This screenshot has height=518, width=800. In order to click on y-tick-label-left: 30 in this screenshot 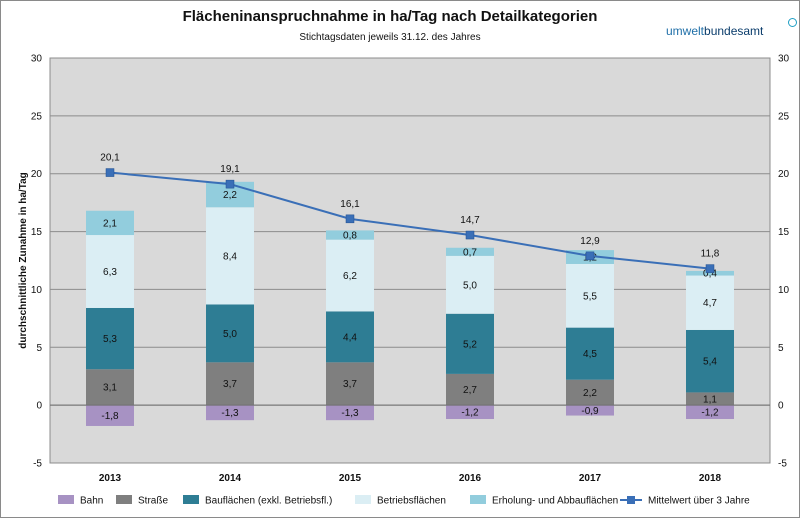, I will do `click(37, 59)`.